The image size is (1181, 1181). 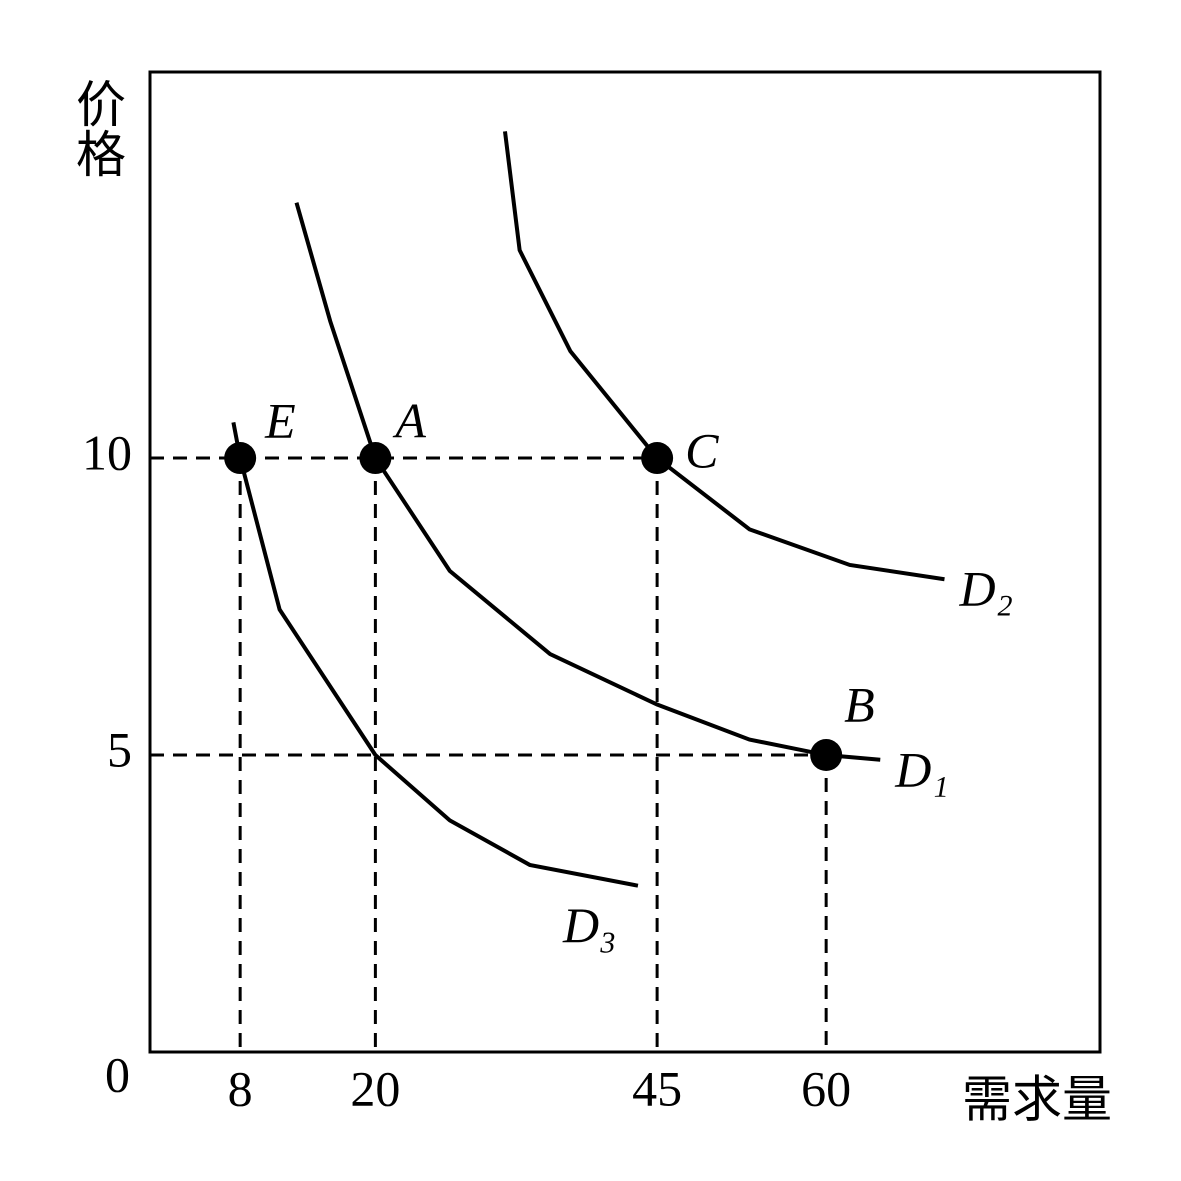 What do you see at coordinates (409, 421) in the screenshot?
I see `point-label: A` at bounding box center [409, 421].